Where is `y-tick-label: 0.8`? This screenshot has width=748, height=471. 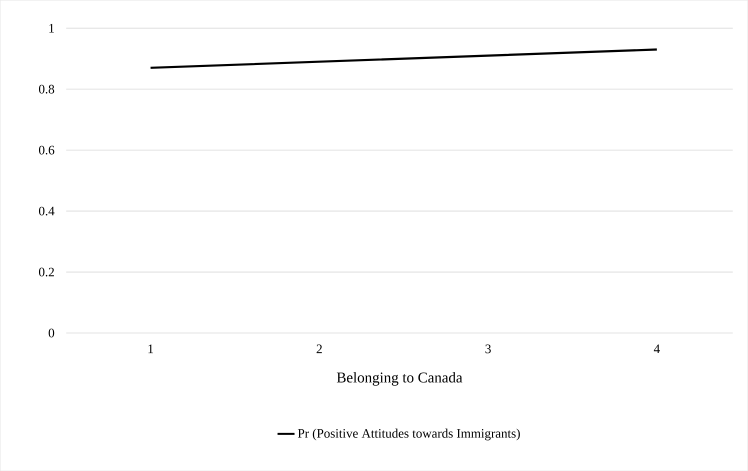
y-tick-label: 0.8 is located at coordinates (46, 89).